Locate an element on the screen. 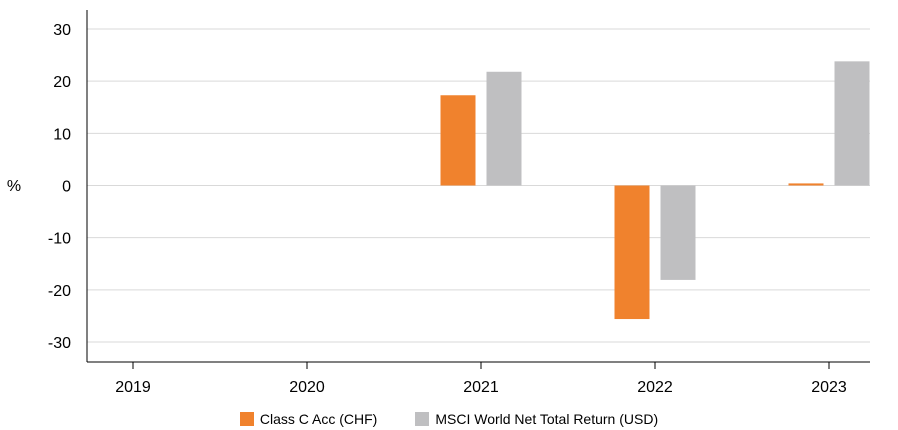  y-axis-label: % is located at coordinates (14, 186).